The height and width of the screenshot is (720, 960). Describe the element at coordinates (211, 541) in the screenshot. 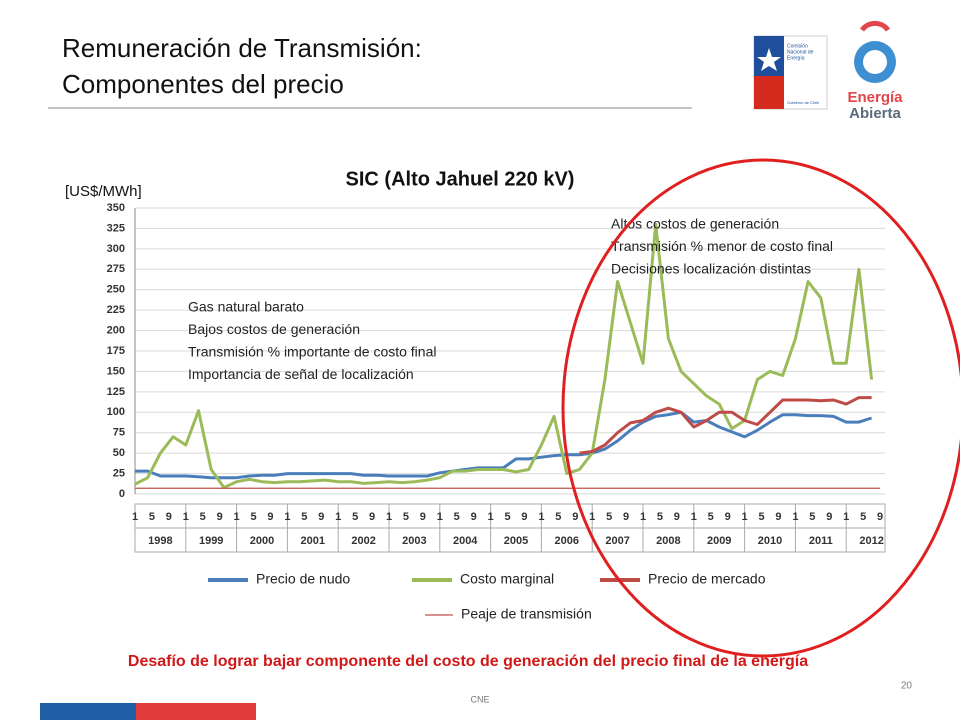

I see `year-label: 1999` at that location.